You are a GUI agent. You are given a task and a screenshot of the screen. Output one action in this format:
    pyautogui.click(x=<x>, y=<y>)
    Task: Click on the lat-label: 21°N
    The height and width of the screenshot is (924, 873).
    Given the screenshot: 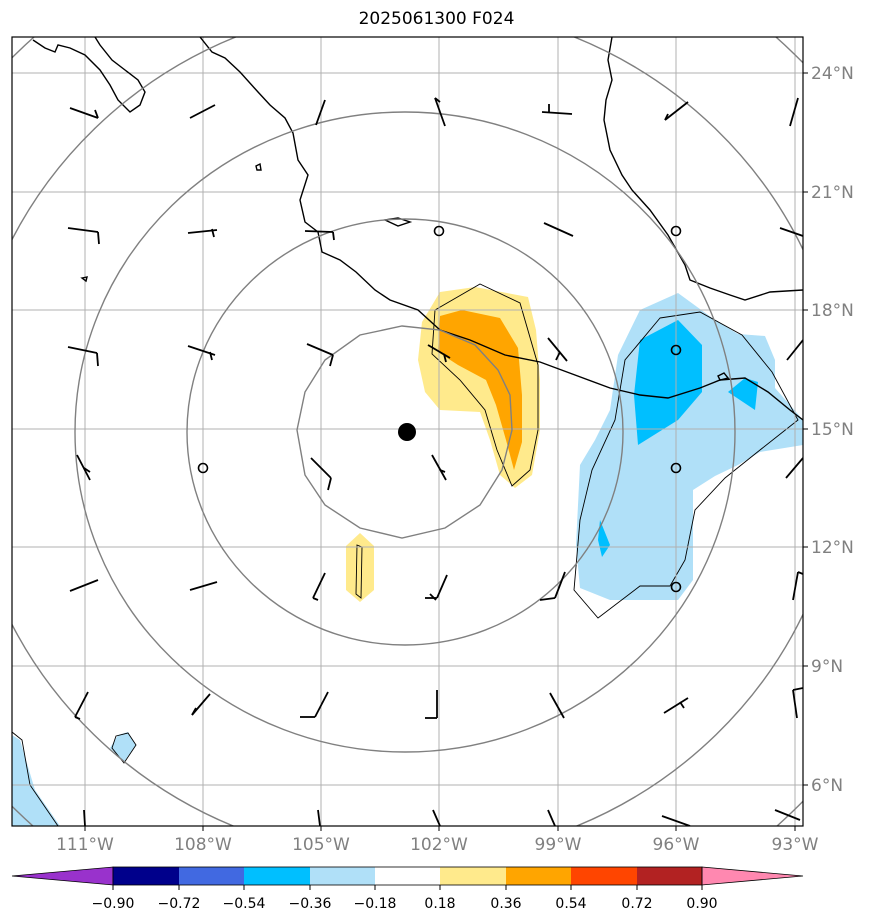 What is the action you would take?
    pyautogui.click(x=832, y=193)
    